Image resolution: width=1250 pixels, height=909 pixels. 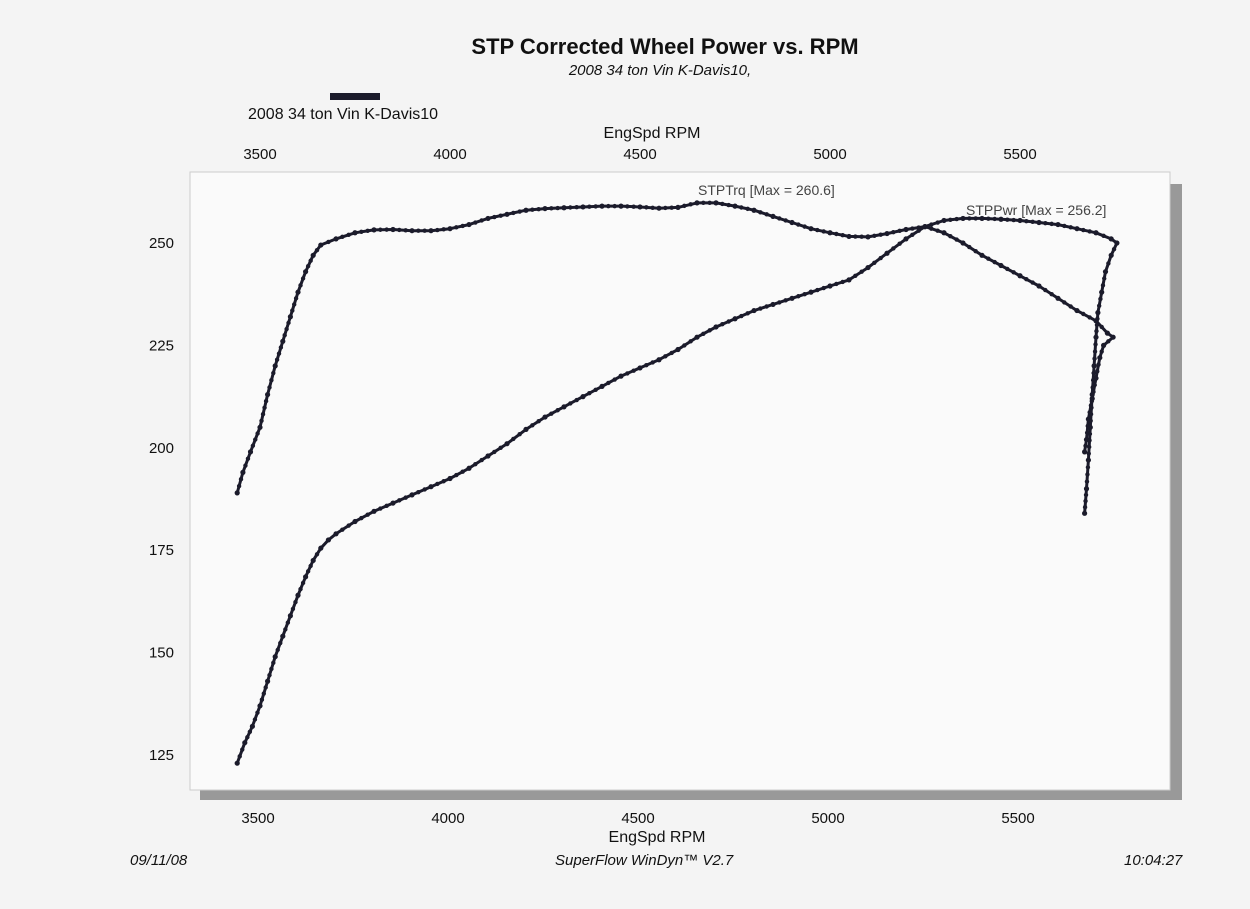 What do you see at coordinates (1176, 492) in the screenshot?
I see `plot-shadow-right` at bounding box center [1176, 492].